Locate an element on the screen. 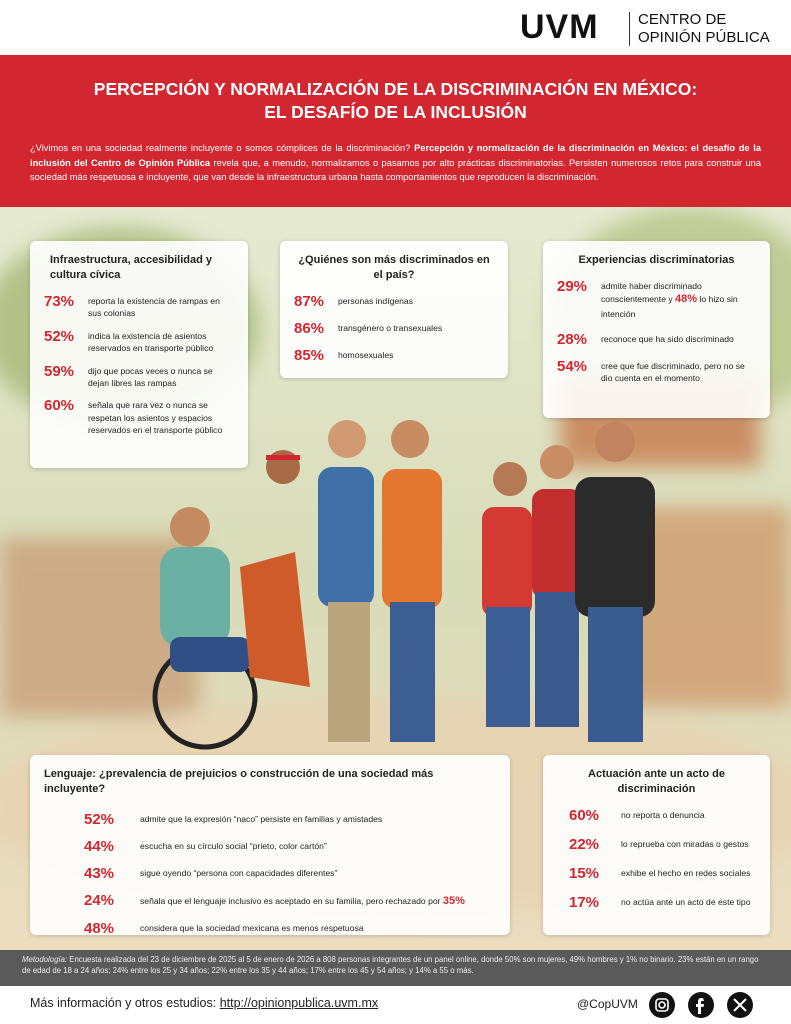 Image resolution: width=791 pixels, height=1024 pixels. x-icon is located at coordinates (740, 1005).